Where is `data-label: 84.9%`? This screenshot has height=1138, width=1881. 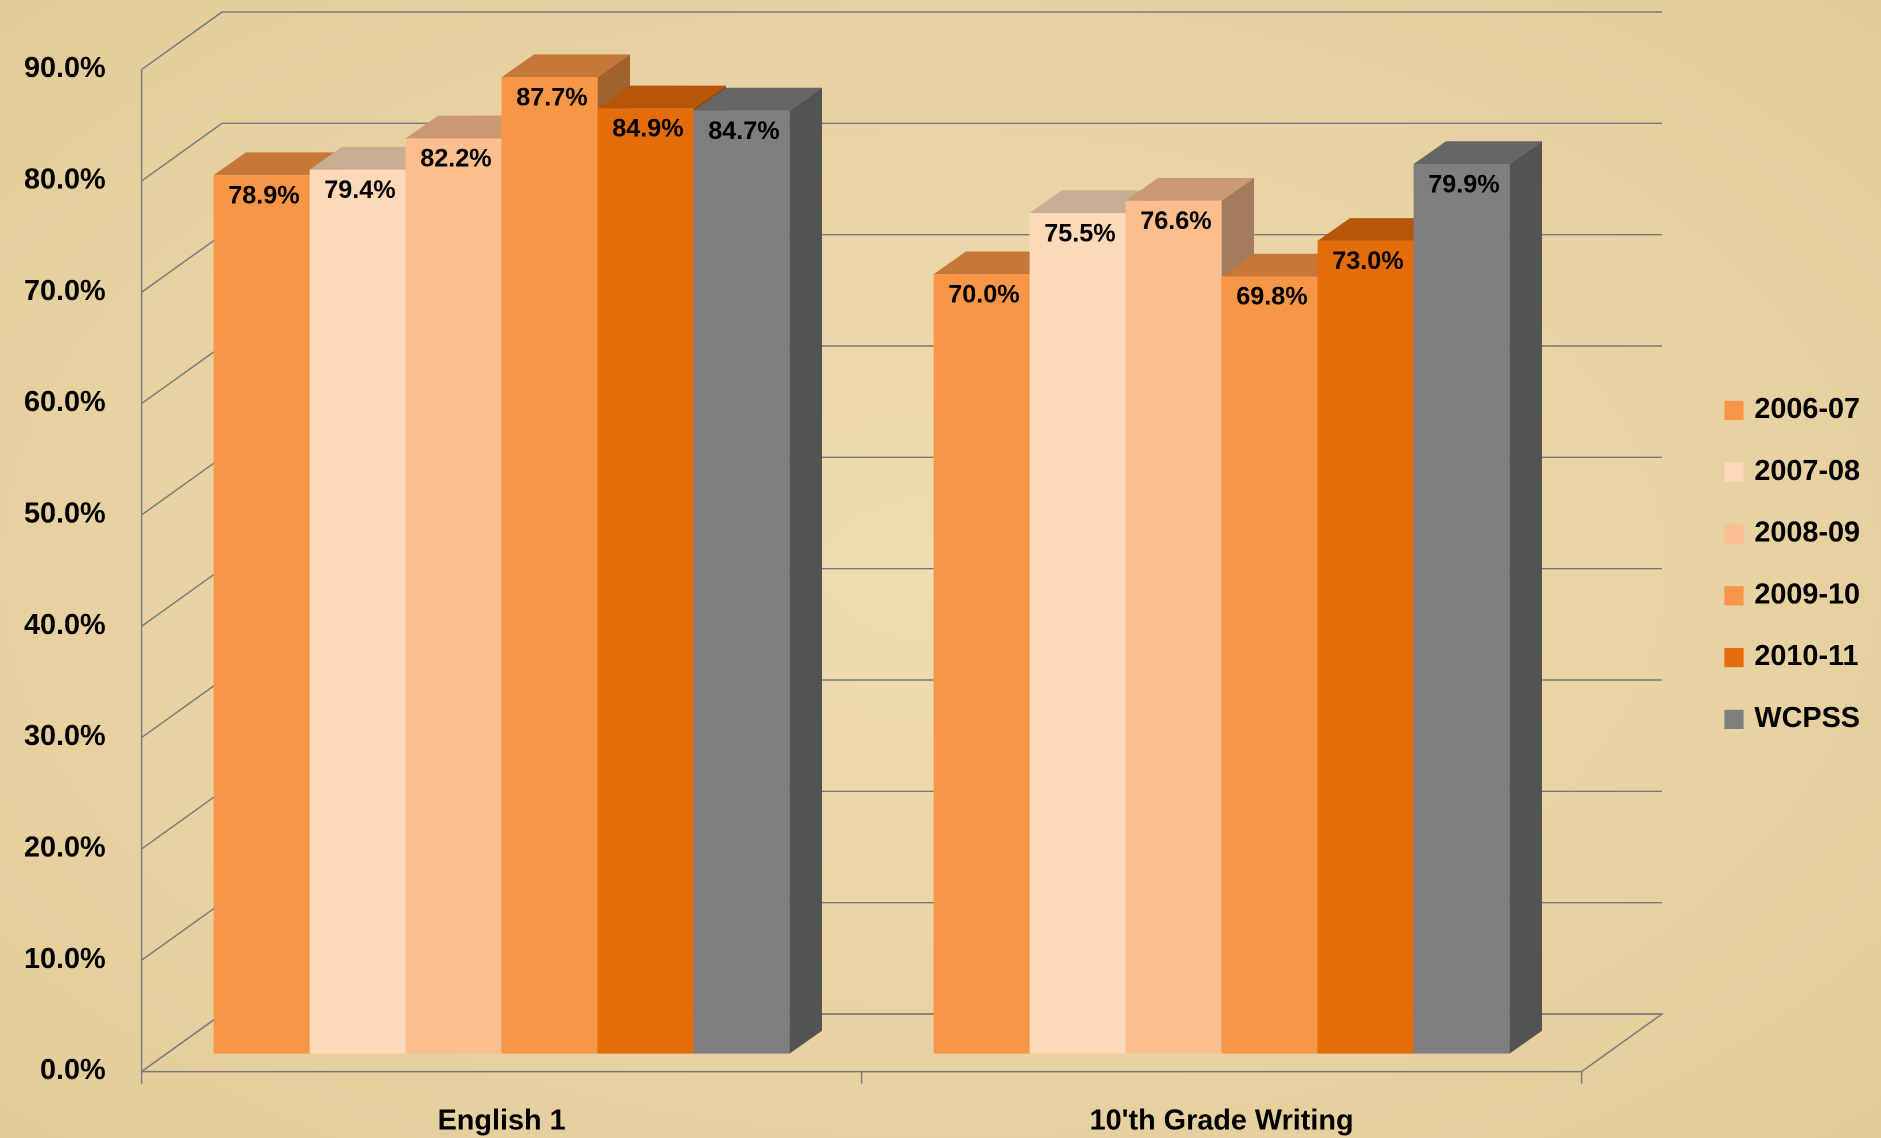
data-label: 84.9% is located at coordinates (647, 129).